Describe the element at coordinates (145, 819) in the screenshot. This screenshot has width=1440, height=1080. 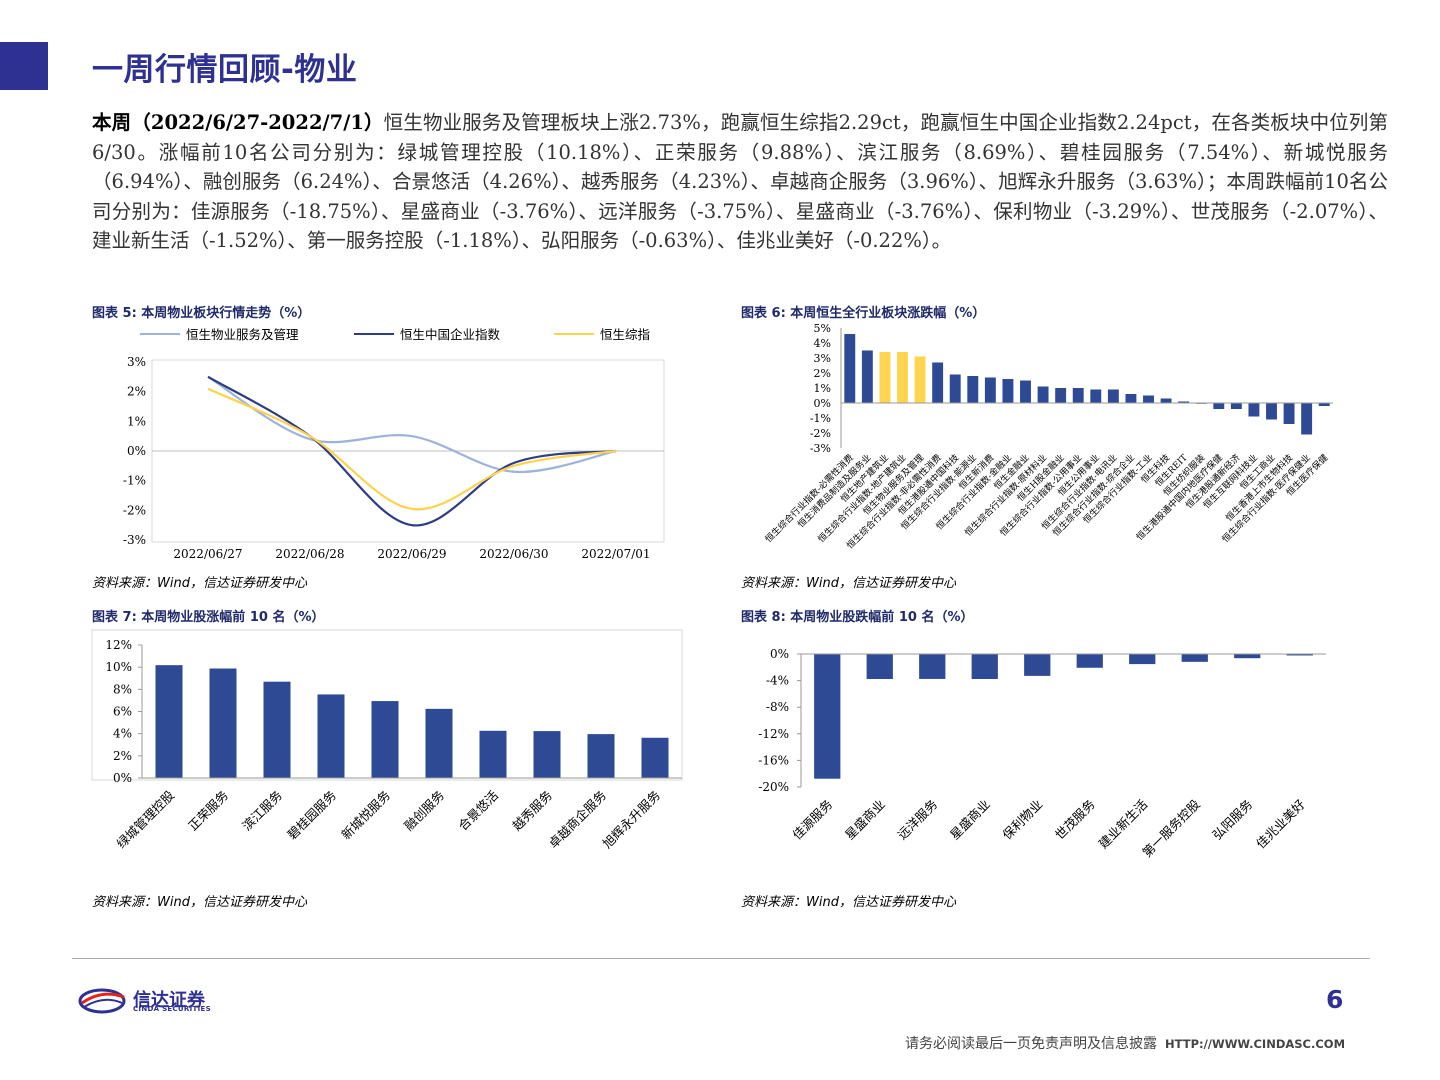
I see `x-tick-label: 绿城管理控股` at that location.